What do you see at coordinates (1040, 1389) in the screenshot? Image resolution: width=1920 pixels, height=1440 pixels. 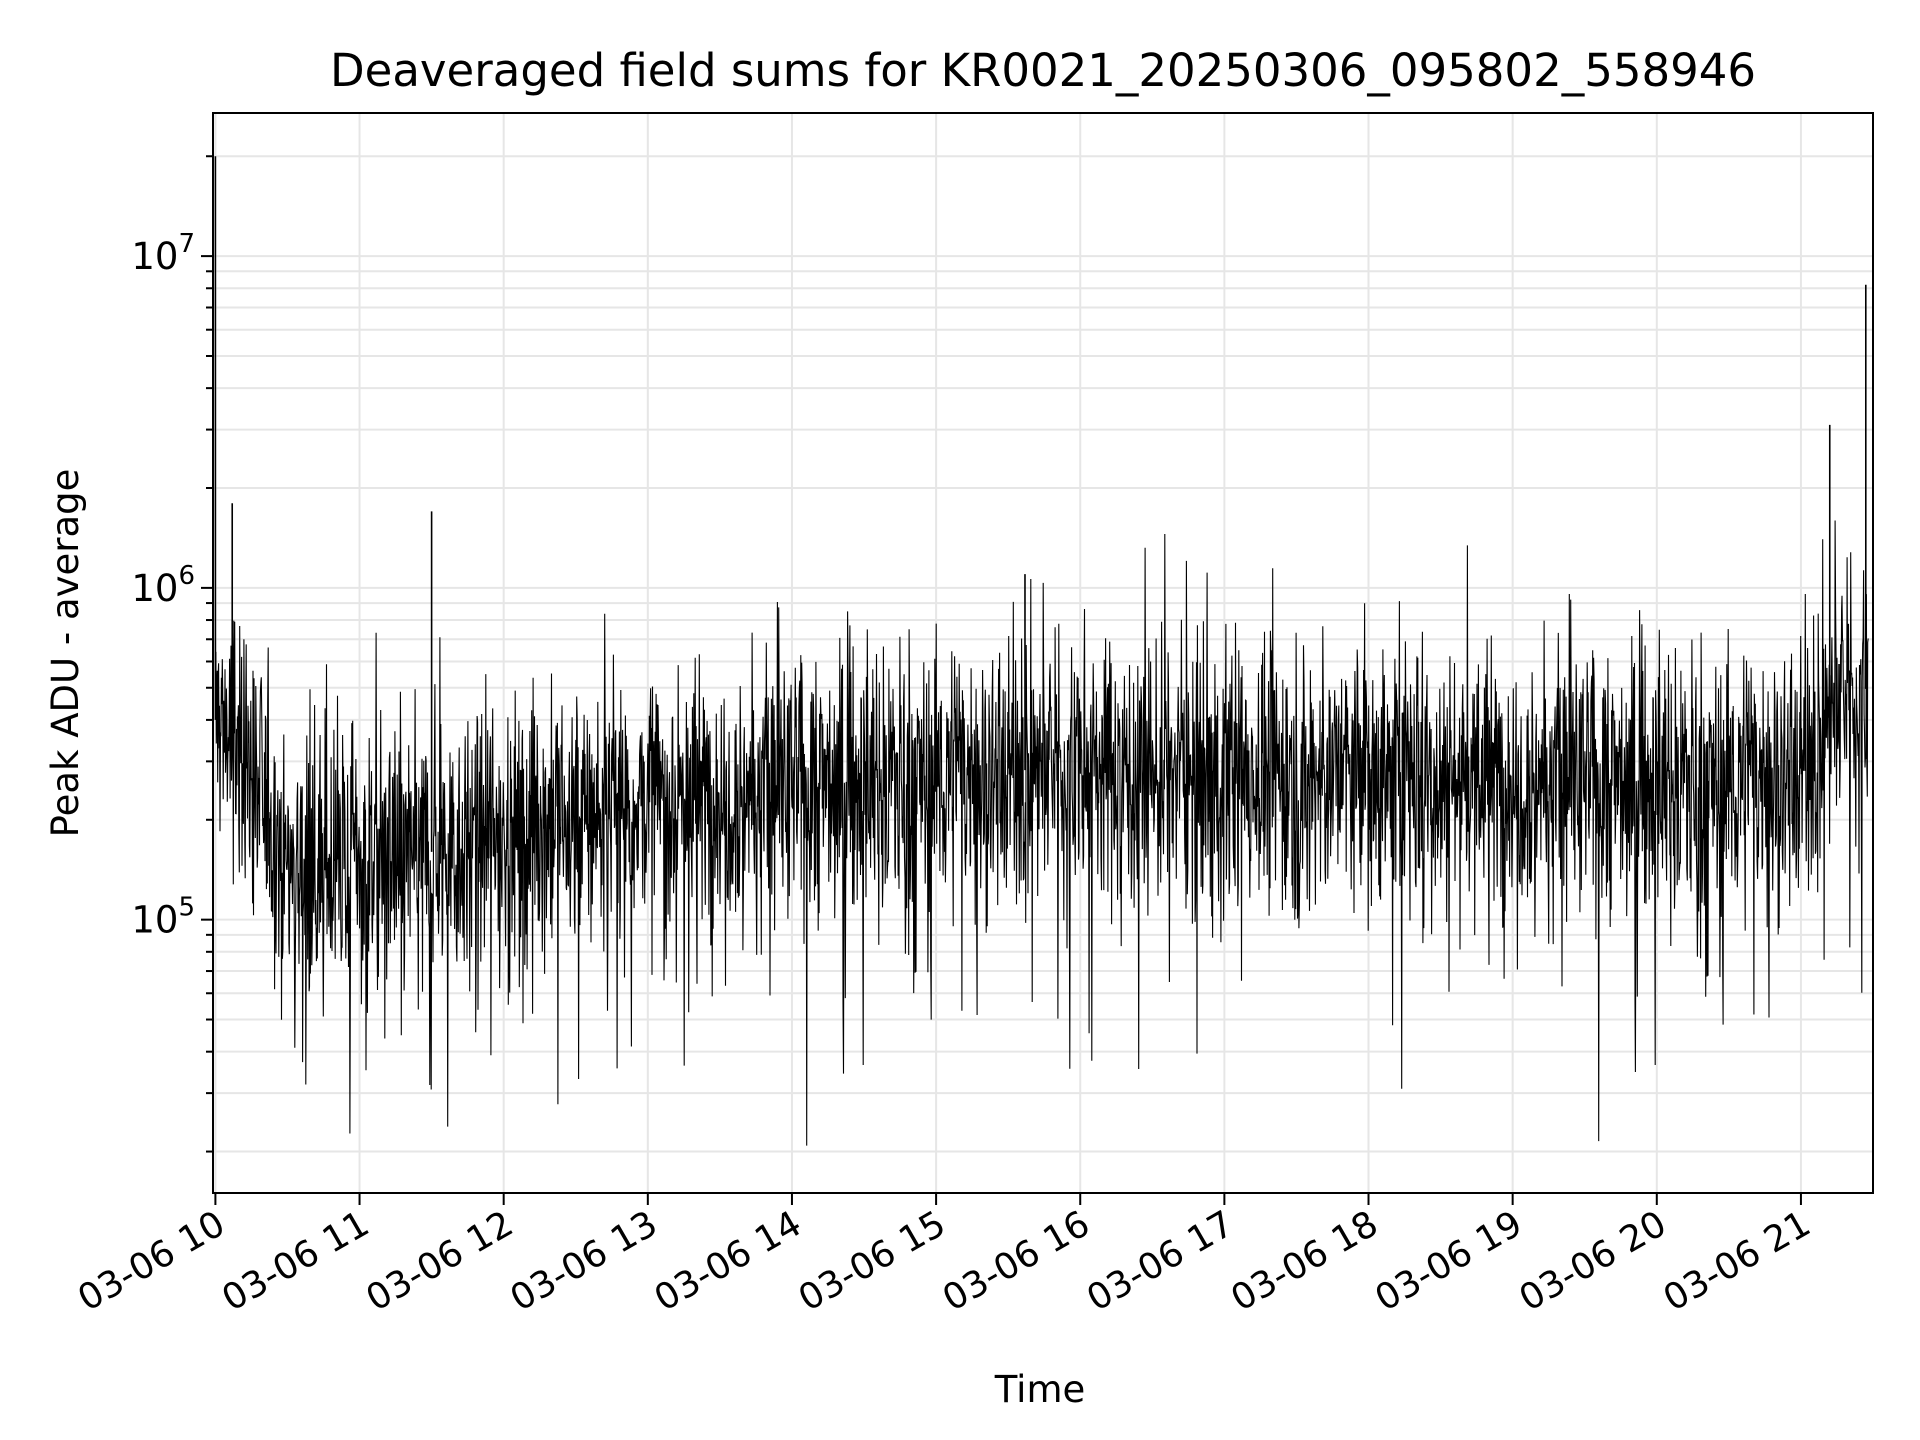 I see `x-axis-label: Time` at bounding box center [1040, 1389].